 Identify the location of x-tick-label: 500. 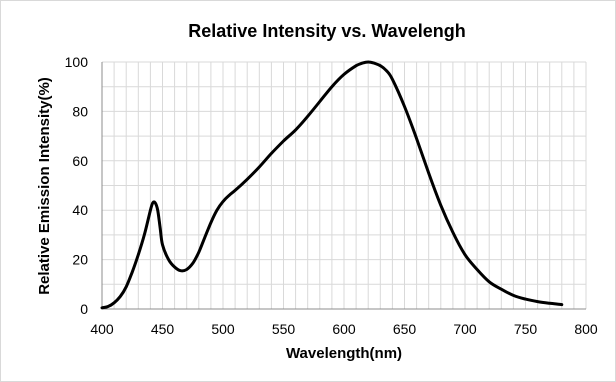
(223, 329).